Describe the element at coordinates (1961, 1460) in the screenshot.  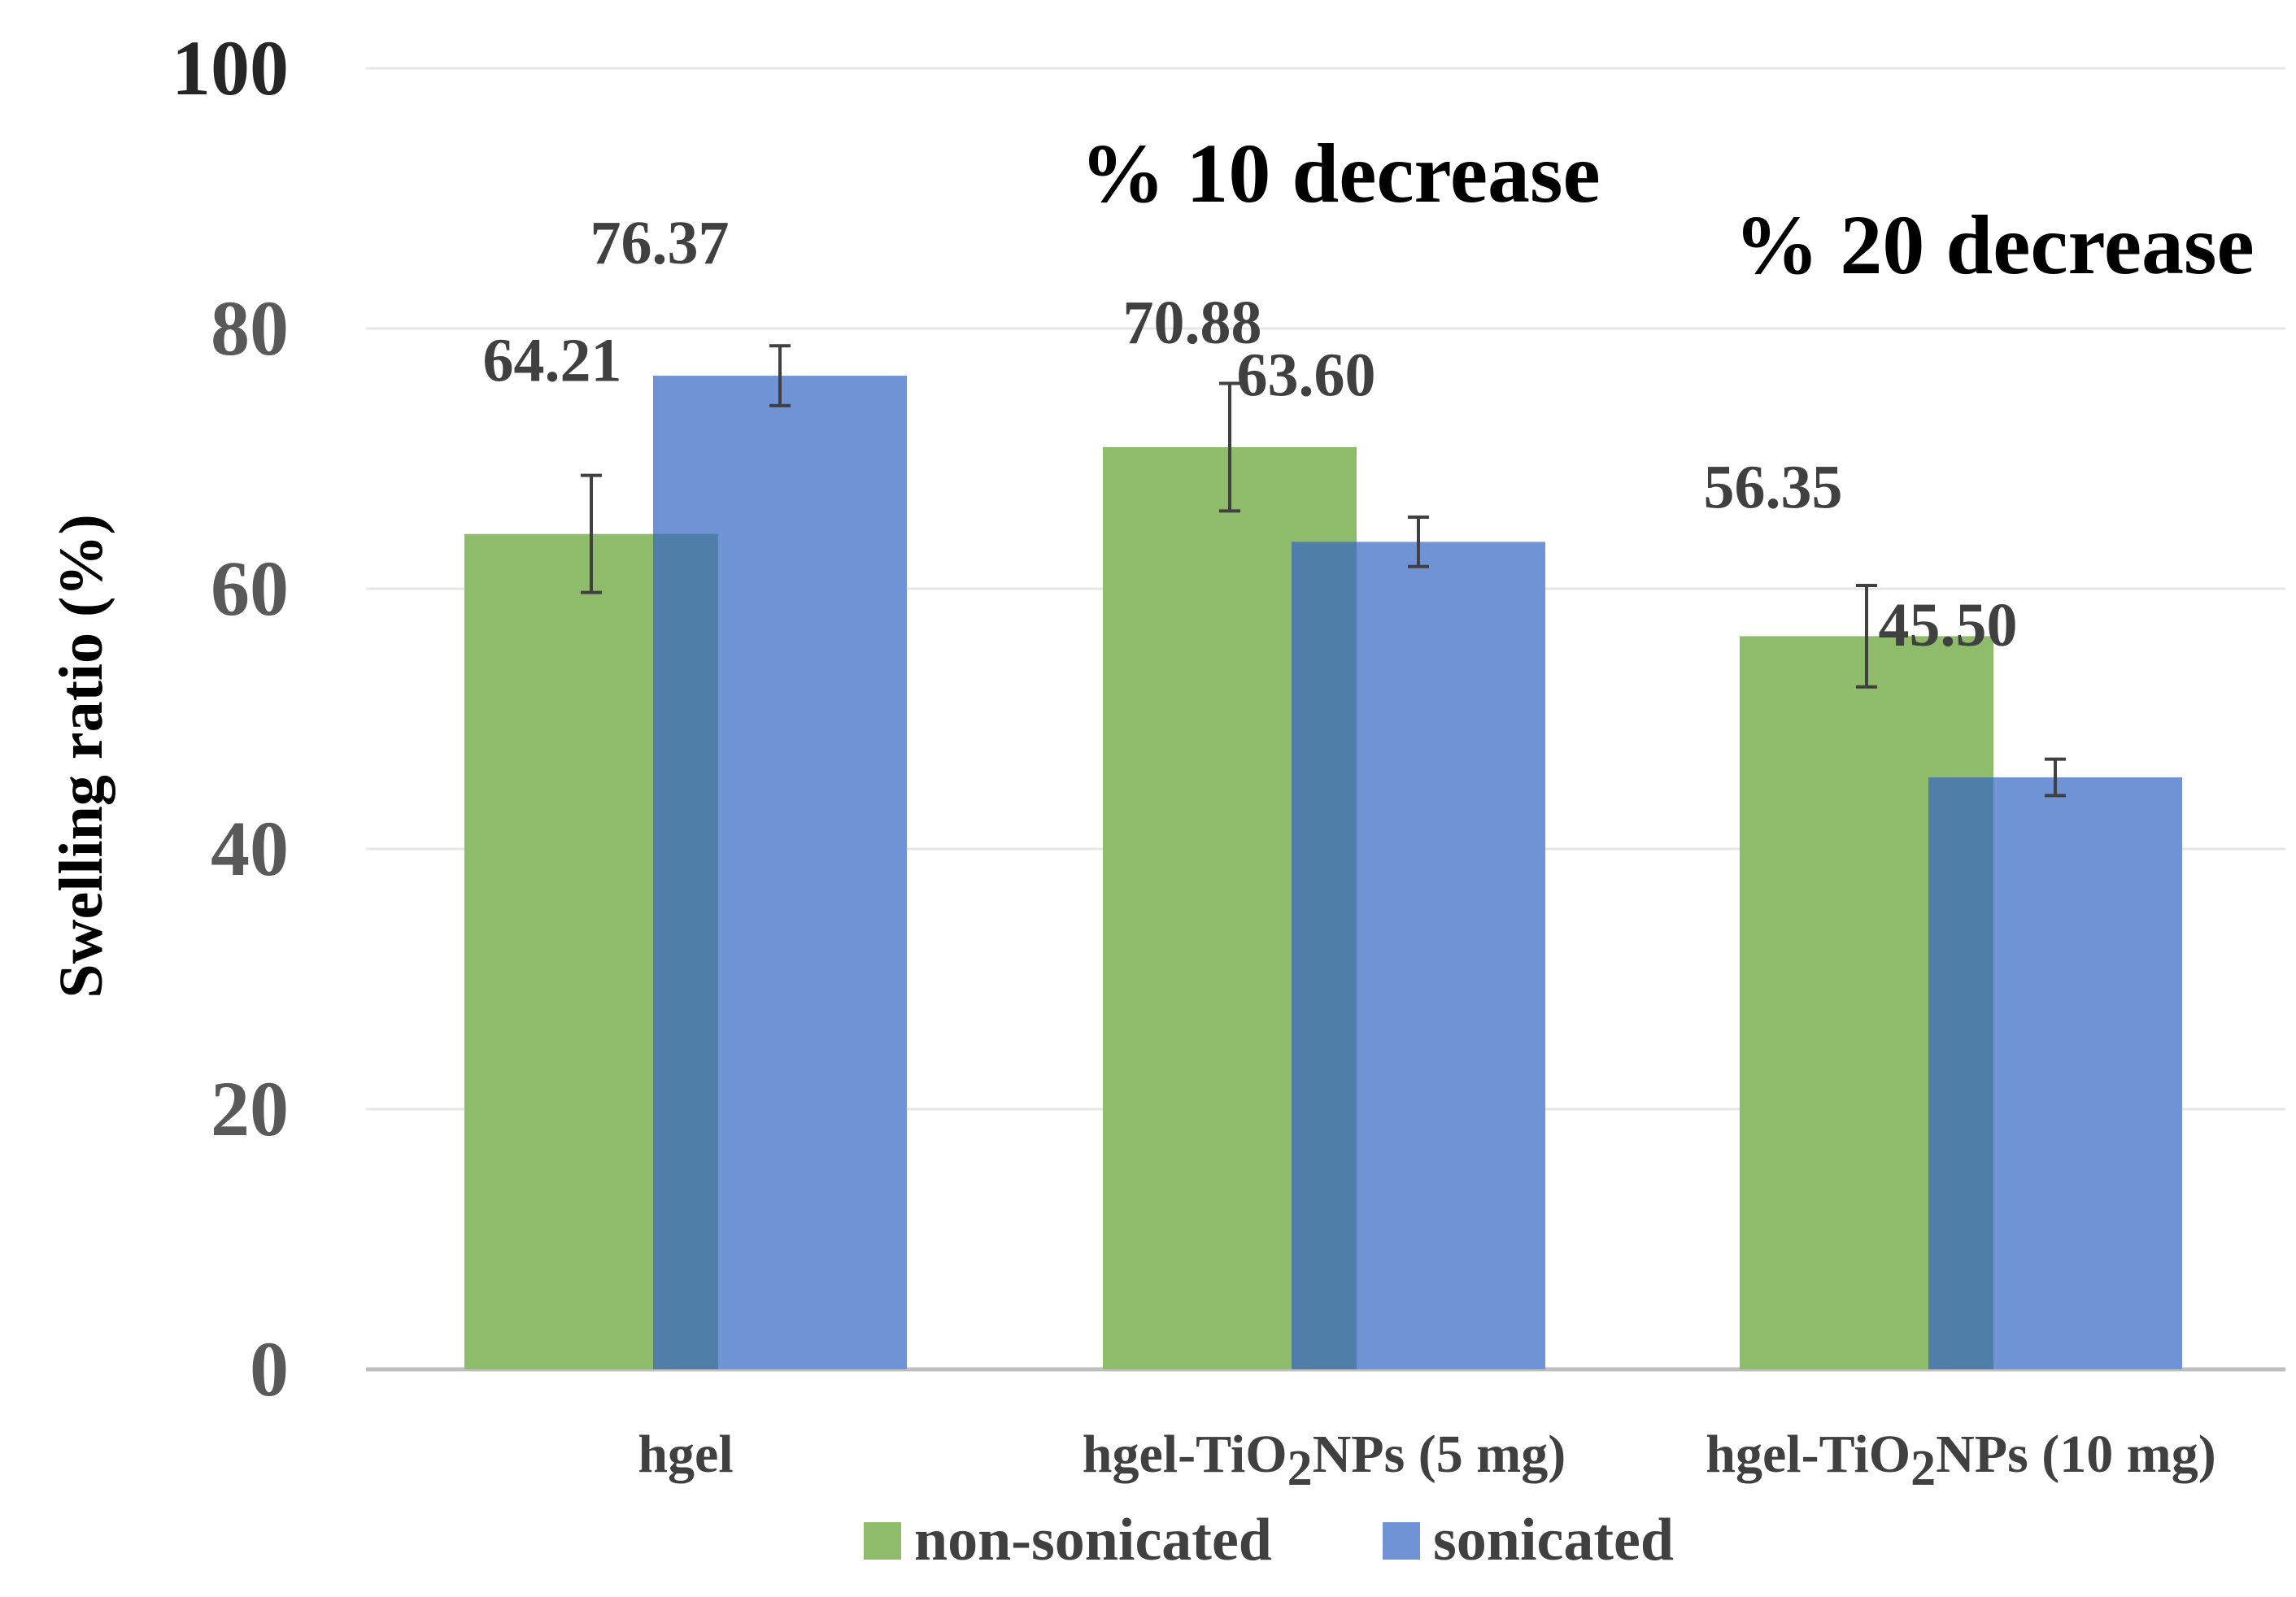
I see `x-tick-label-2: hgel-TiO2NPs (10 mg)` at that location.